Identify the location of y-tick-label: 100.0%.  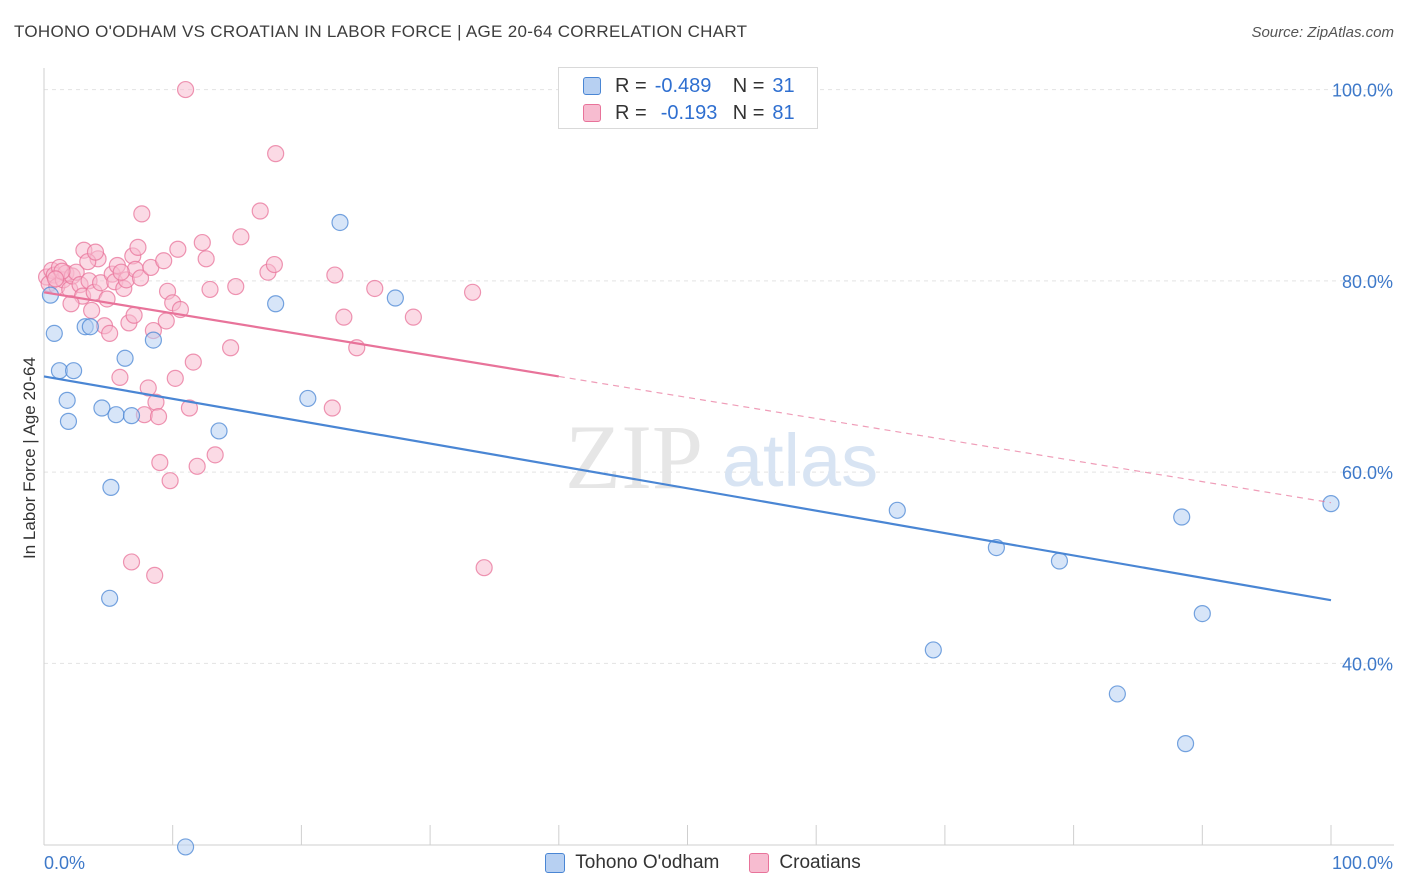
(1362, 91).